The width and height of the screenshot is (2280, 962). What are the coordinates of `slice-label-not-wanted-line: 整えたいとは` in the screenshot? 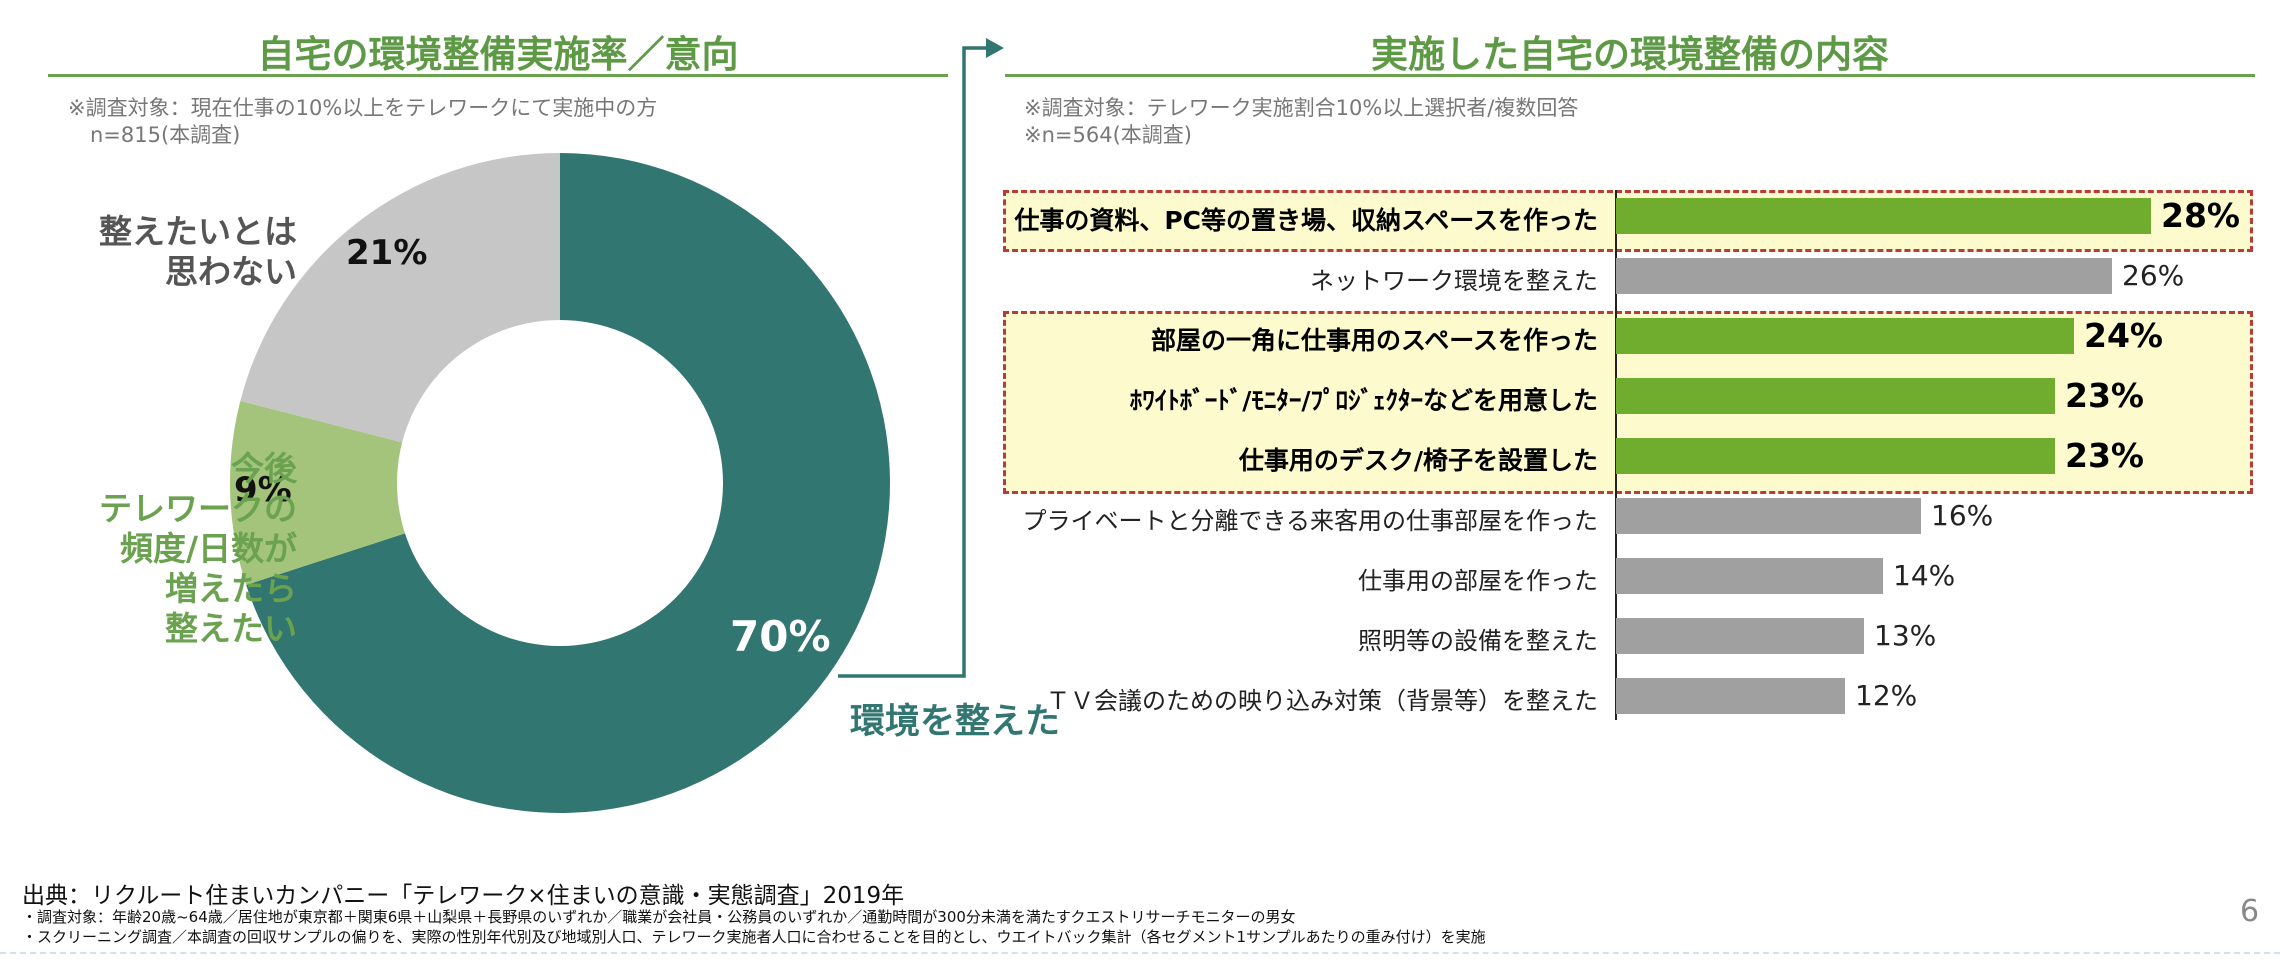 It's located at (198, 231).